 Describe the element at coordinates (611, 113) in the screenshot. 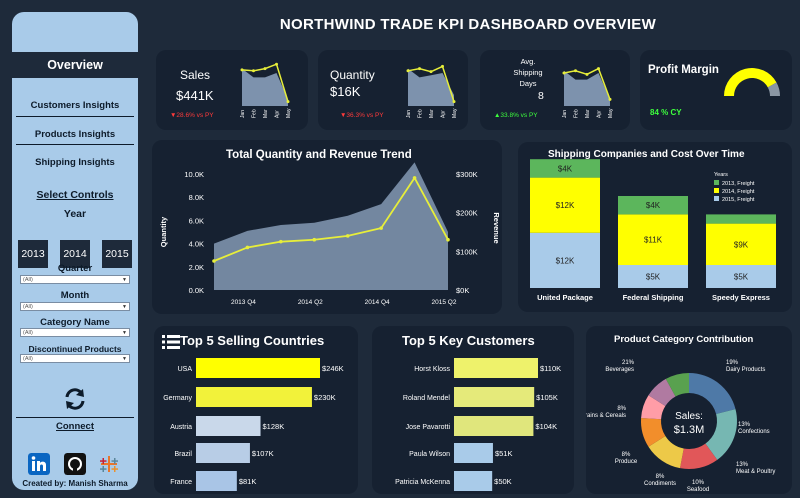

I see `sparkline-month-label: May` at that location.